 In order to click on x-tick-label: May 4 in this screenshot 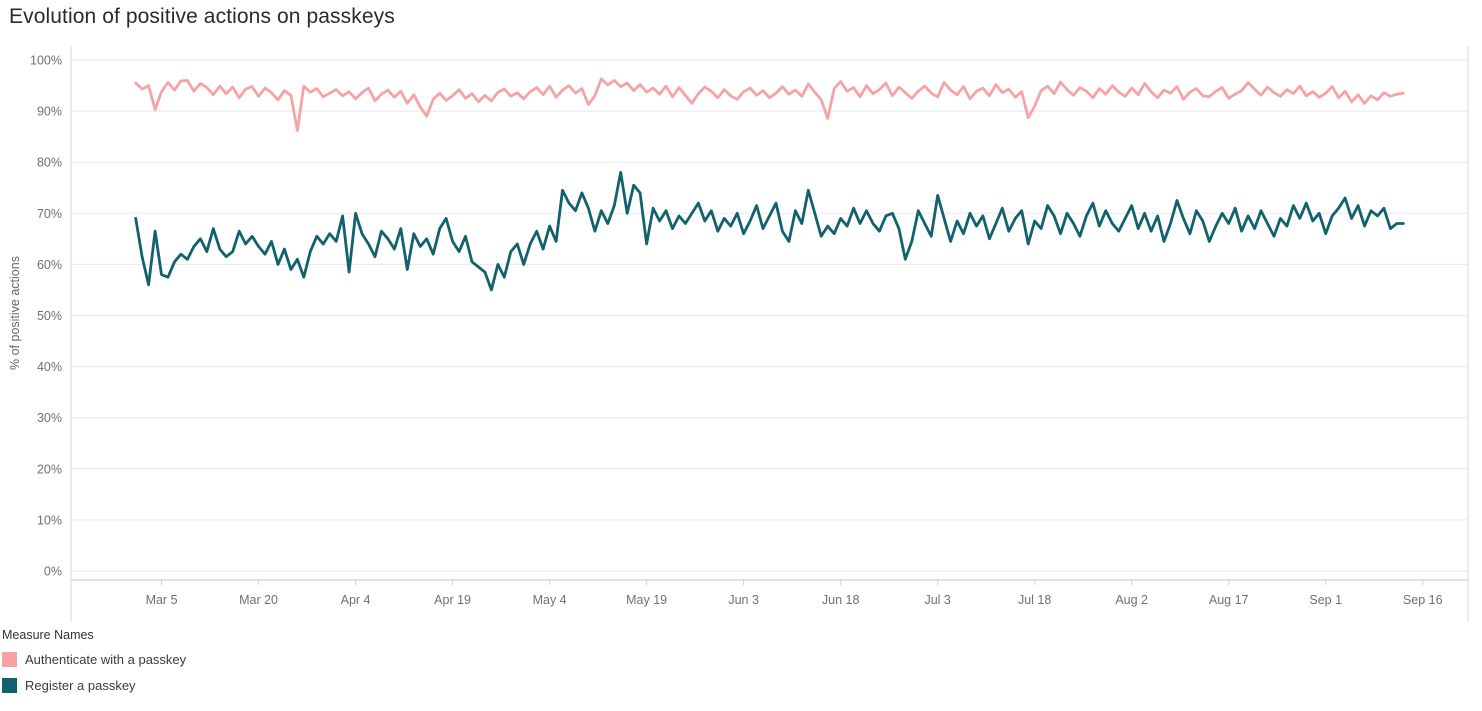, I will do `click(550, 600)`.